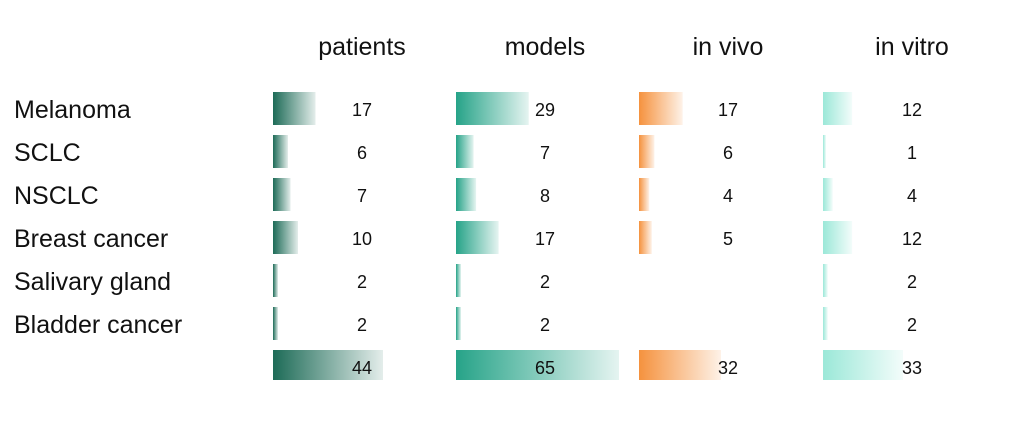 Image resolution: width=1011 pixels, height=433 pixels. Describe the element at coordinates (294, 108) in the screenshot. I see `bar-melanoma-patients` at that location.